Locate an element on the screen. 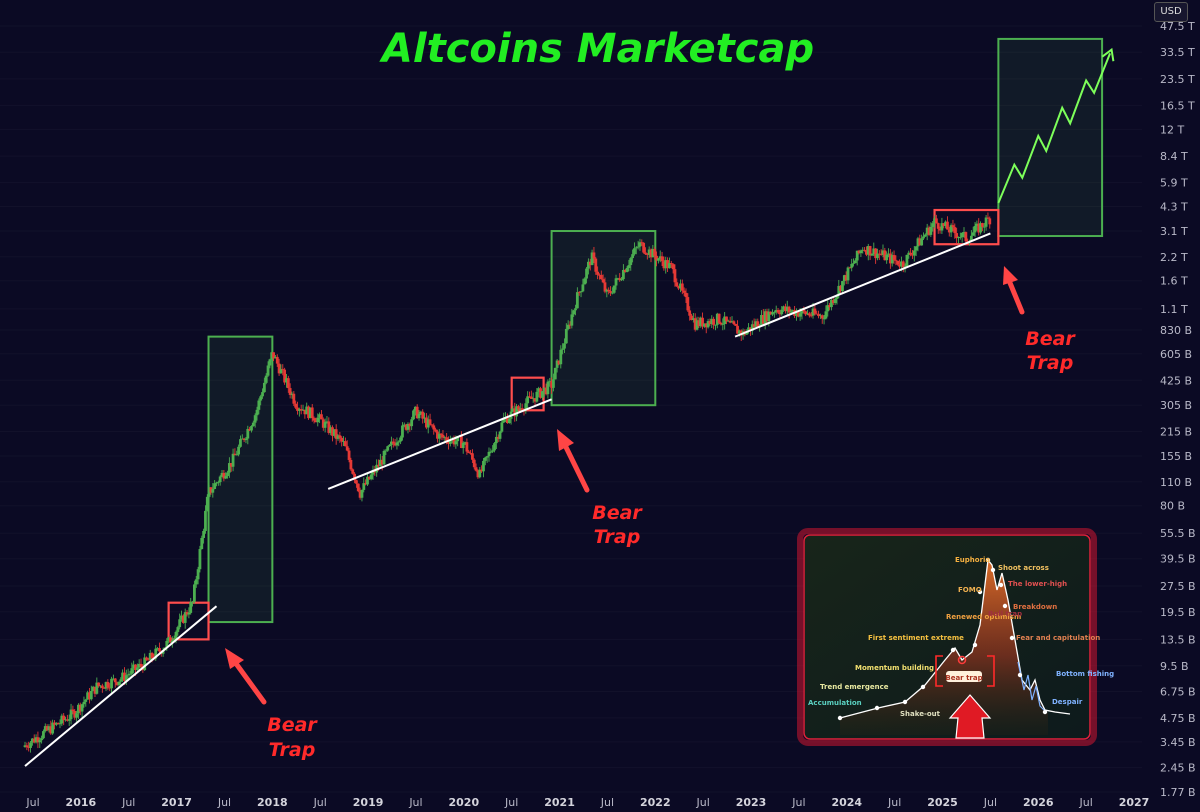 Image resolution: width=1200 pixels, height=812 pixels. y-tick-label: 1.77 B is located at coordinates (1178, 792).